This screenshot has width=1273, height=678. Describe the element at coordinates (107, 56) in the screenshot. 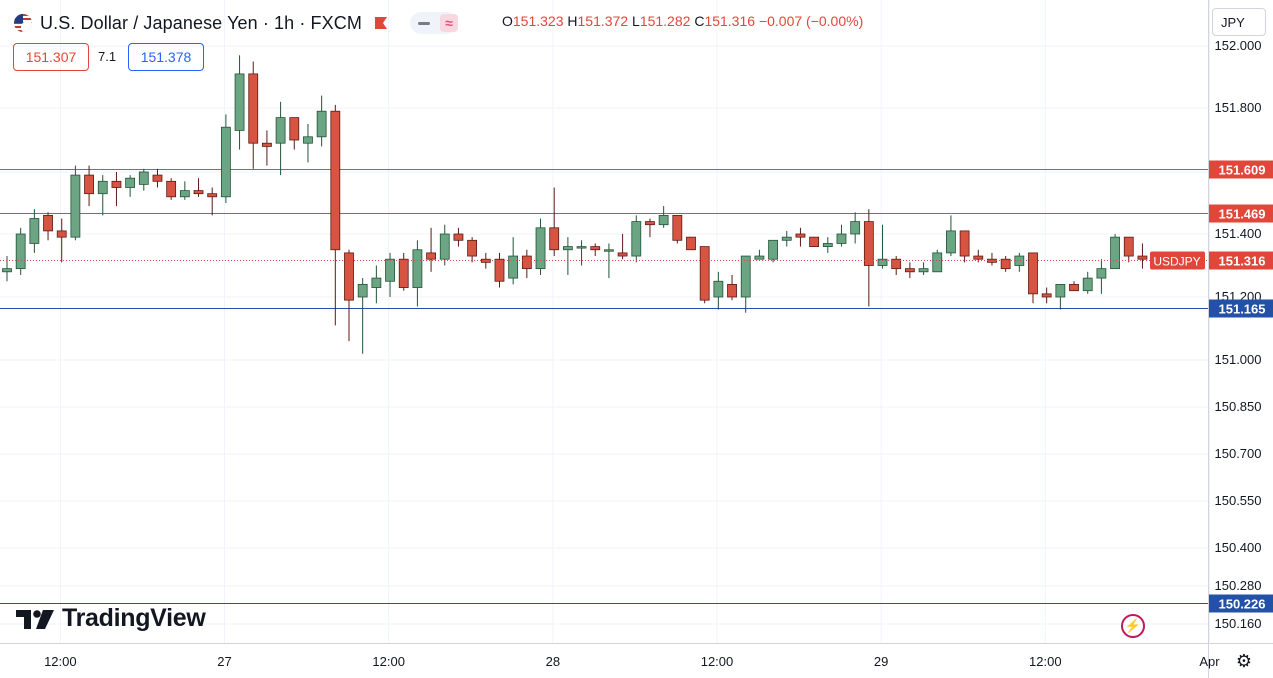

I see `spread-value: 7.1` at that location.